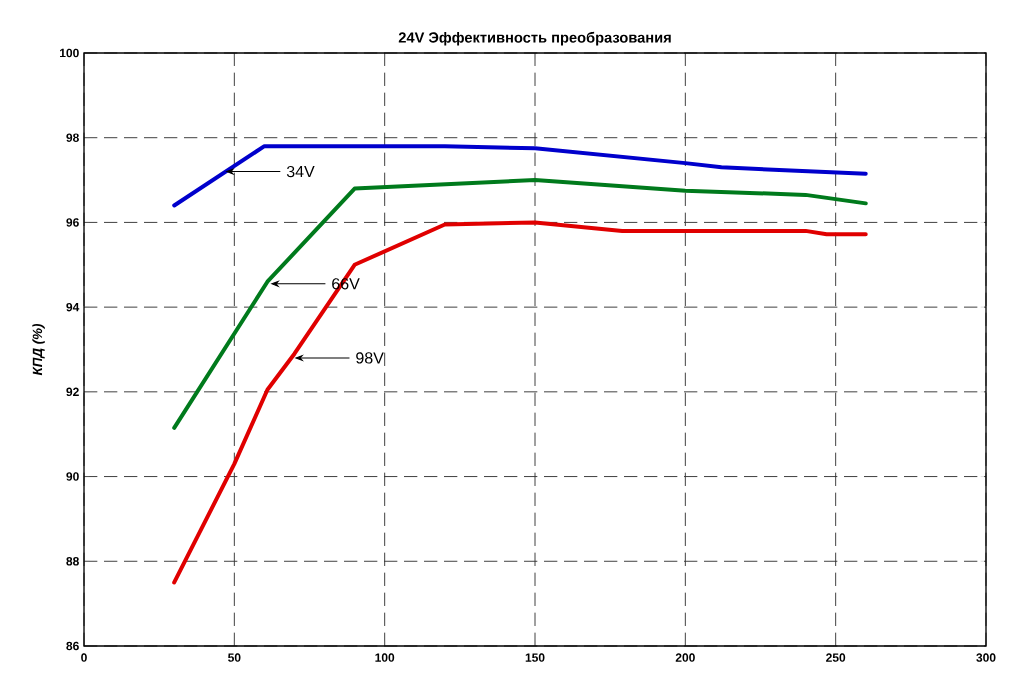 The image size is (1010, 673). Describe the element at coordinates (685, 657) in the screenshot. I see `x-tick-label: 200` at that location.